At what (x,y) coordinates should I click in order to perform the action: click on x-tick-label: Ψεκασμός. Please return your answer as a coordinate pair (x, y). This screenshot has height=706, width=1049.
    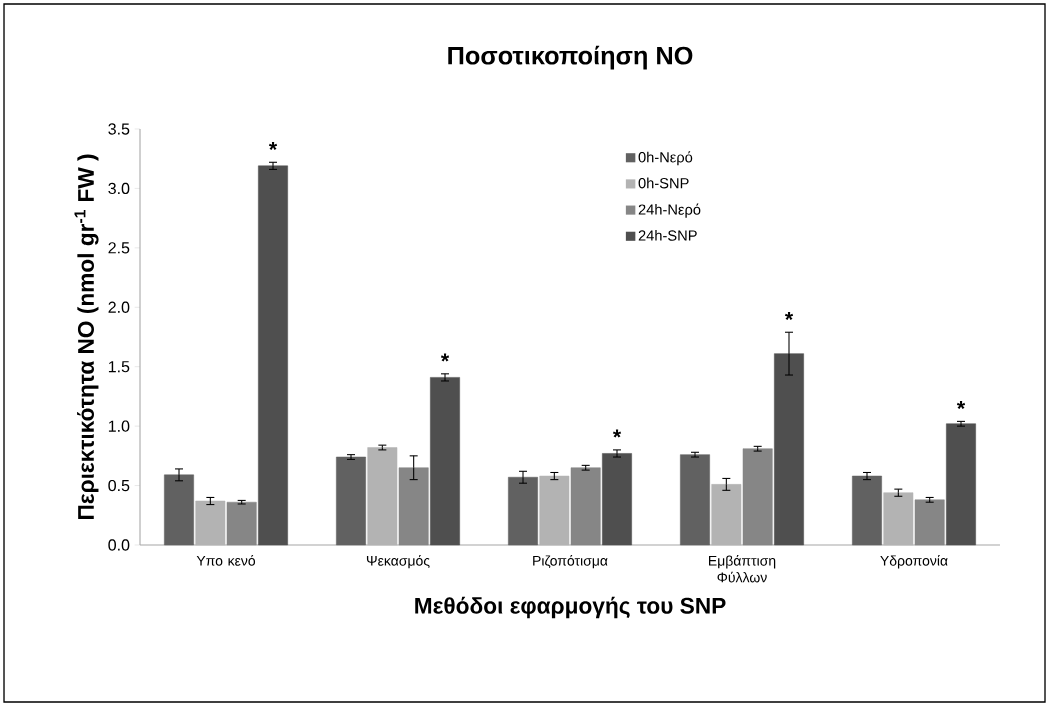
    Looking at the image, I should click on (398, 562).